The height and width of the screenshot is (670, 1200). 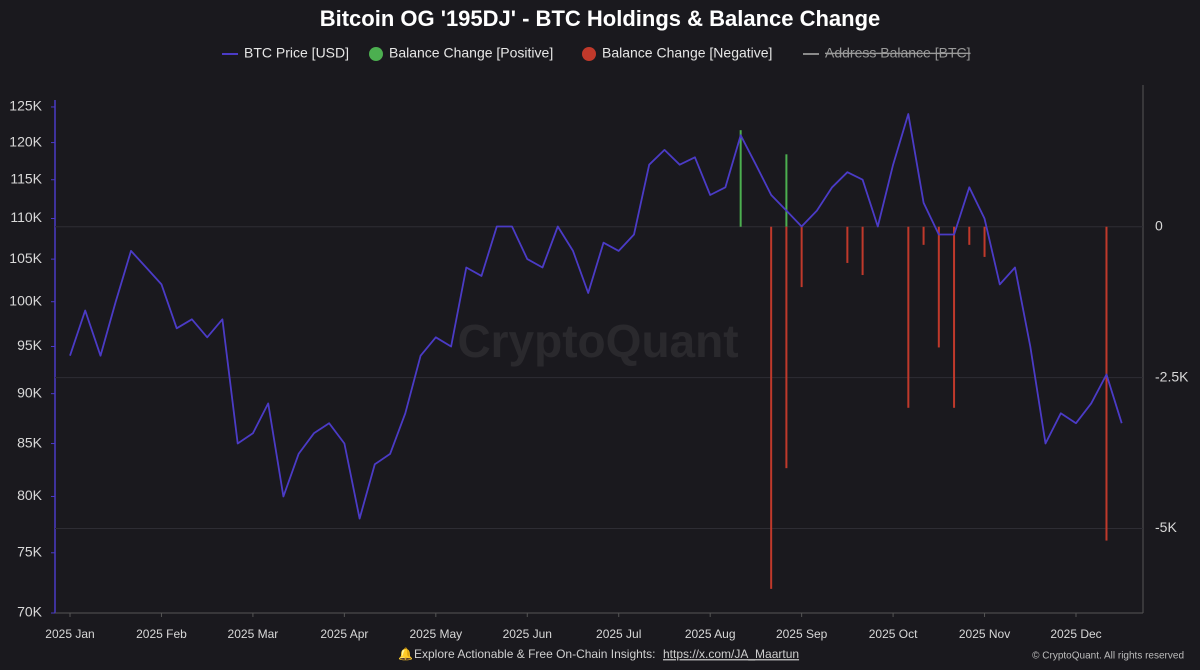 I want to click on y-tick-label: 70K, so click(x=30, y=612).